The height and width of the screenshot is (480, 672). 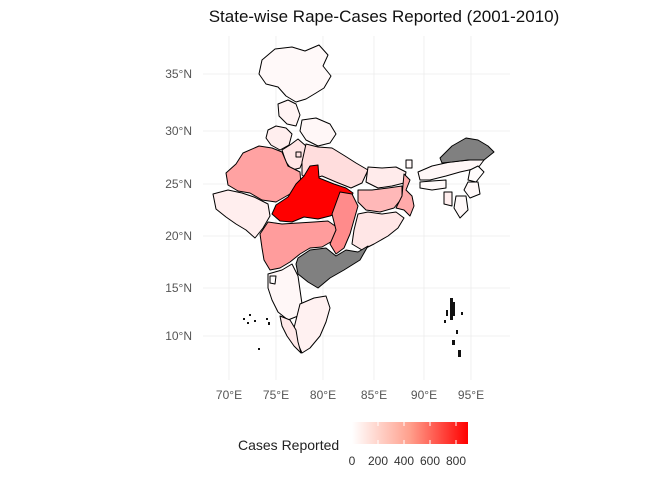 What do you see at coordinates (453, 327) in the screenshot?
I see `andaman-nicobar-islands` at bounding box center [453, 327].